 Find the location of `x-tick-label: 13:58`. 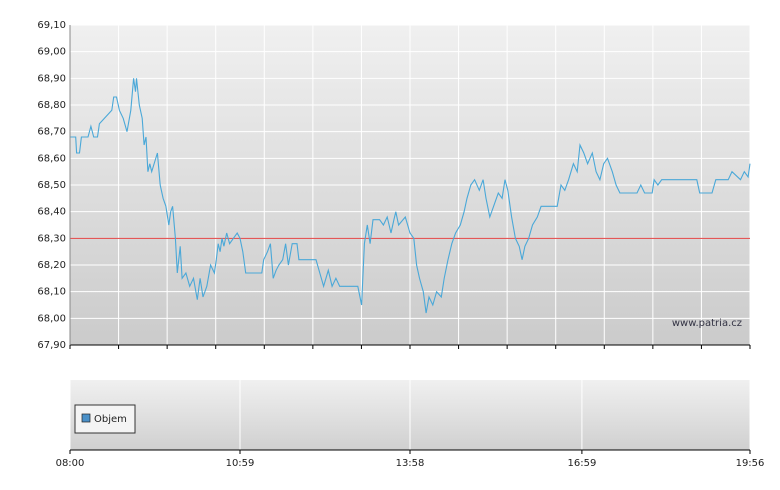

x-tick-label: 13:58 is located at coordinates (410, 463).